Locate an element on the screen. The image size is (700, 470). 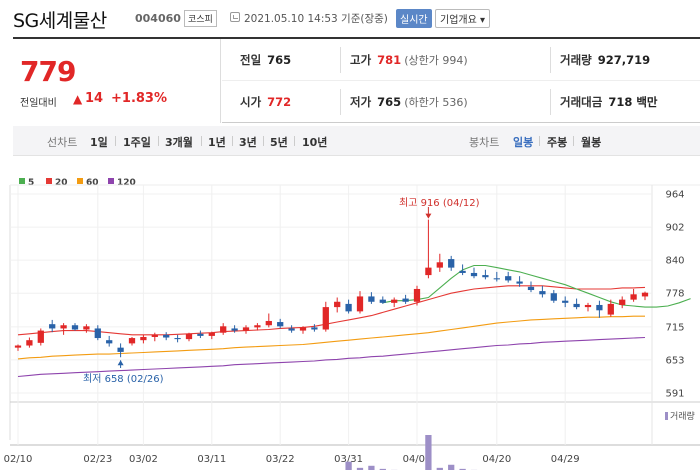
tab-daily-candle: 일봉 is located at coordinates (523, 142).